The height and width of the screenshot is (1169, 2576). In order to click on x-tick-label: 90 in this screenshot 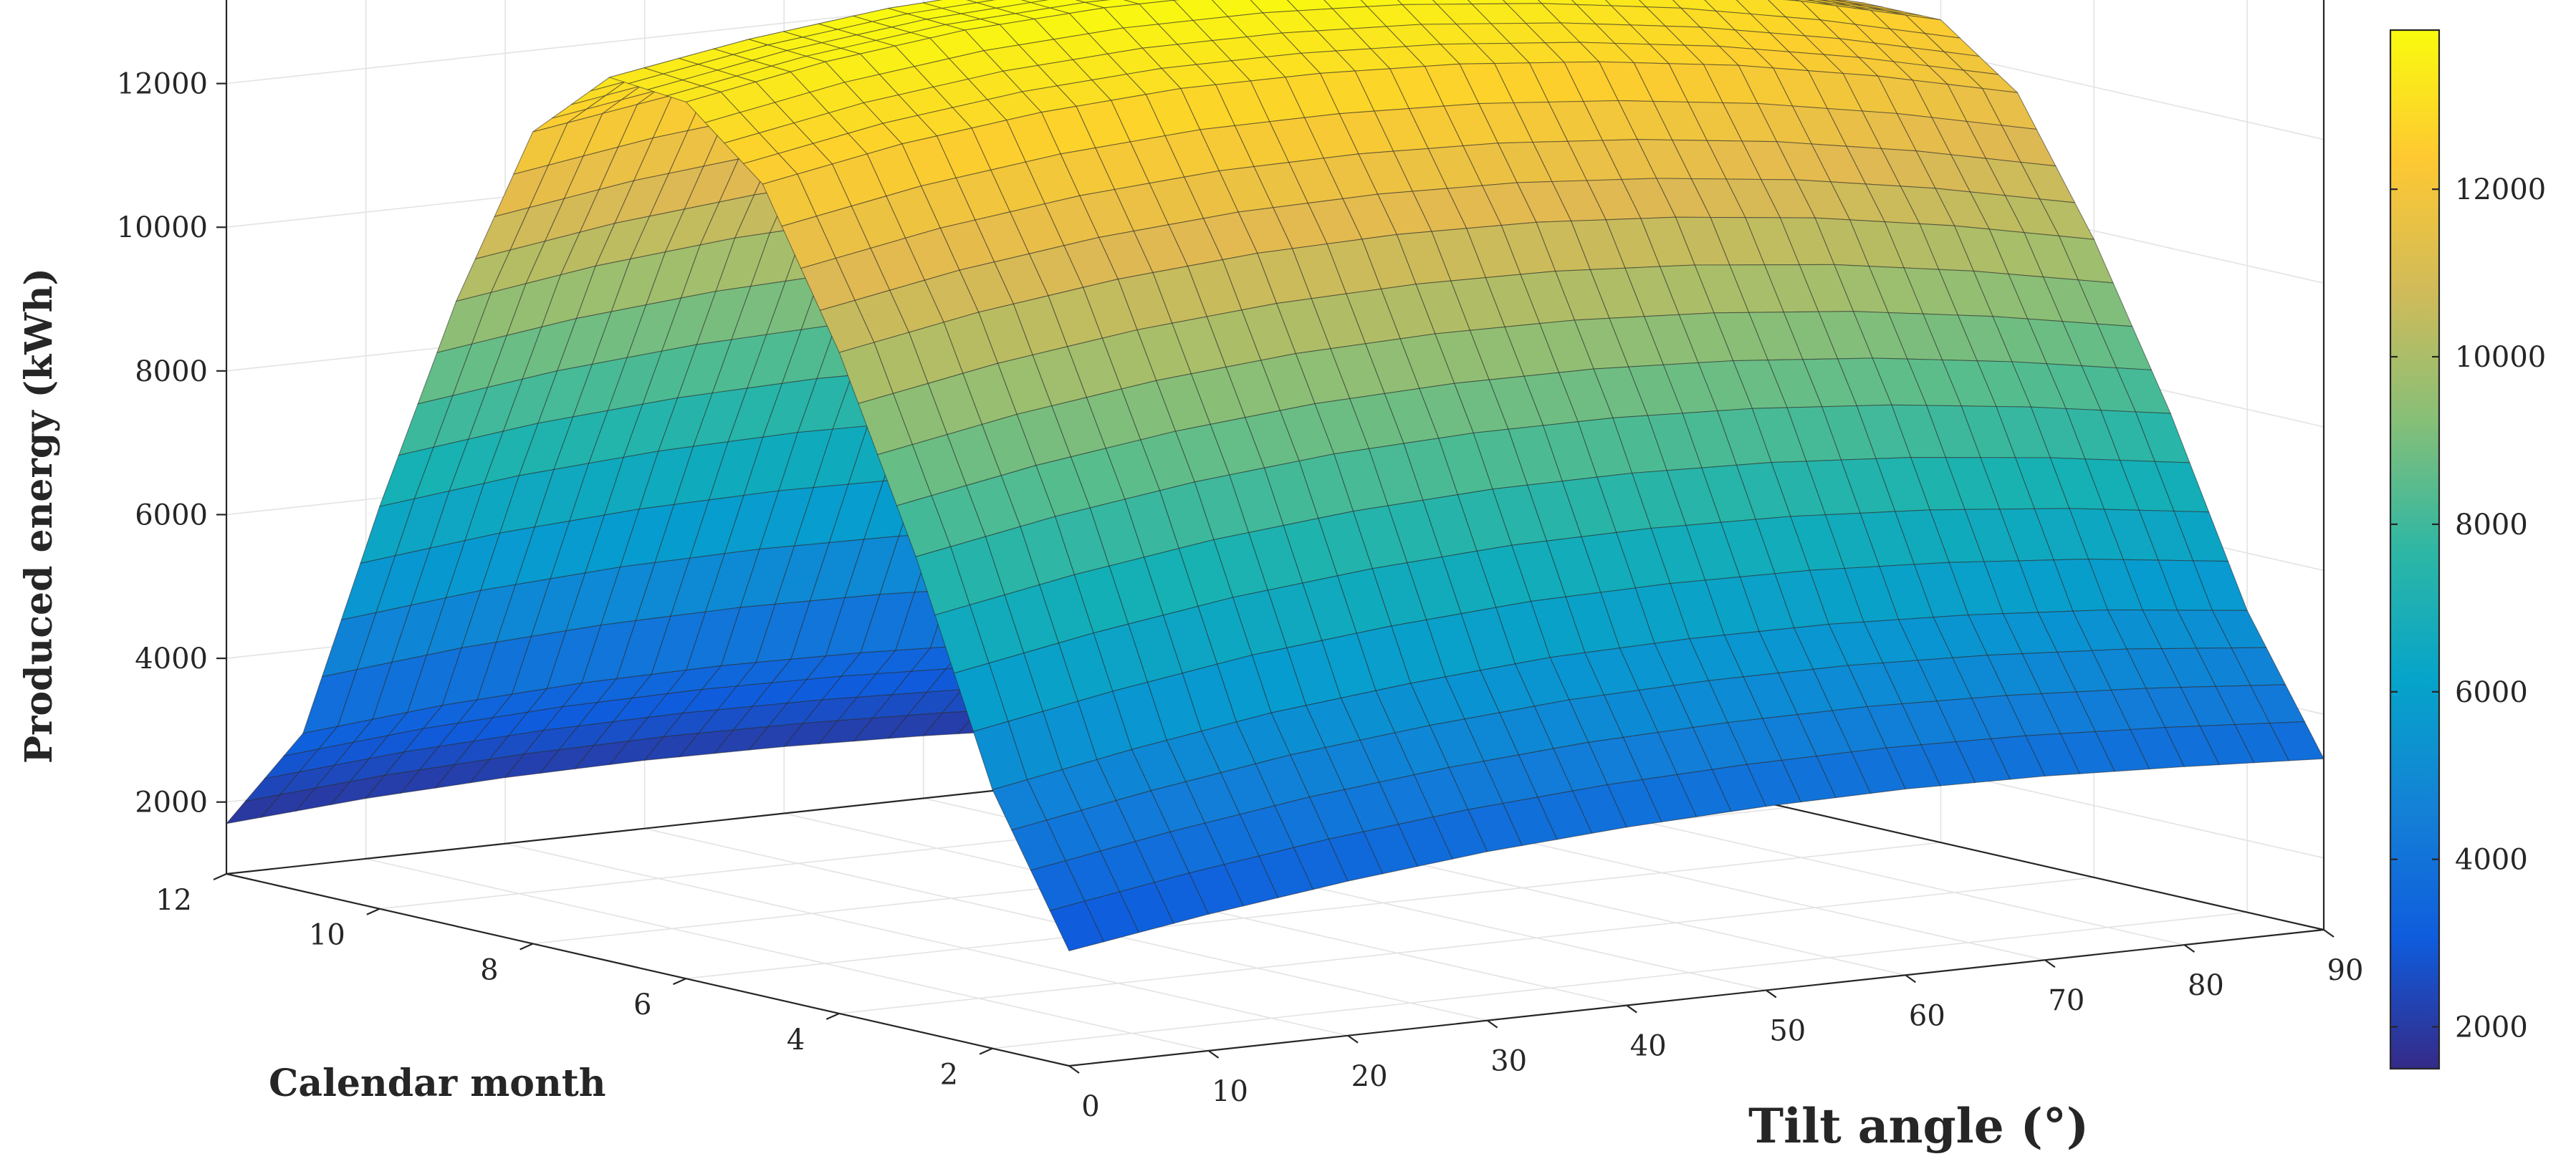, I will do `click(2345, 971)`.